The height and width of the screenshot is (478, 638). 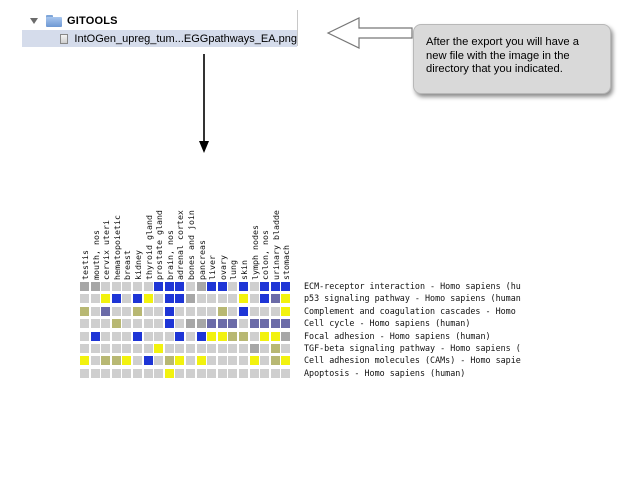 I want to click on column-label: stomach, so click(x=286, y=262).